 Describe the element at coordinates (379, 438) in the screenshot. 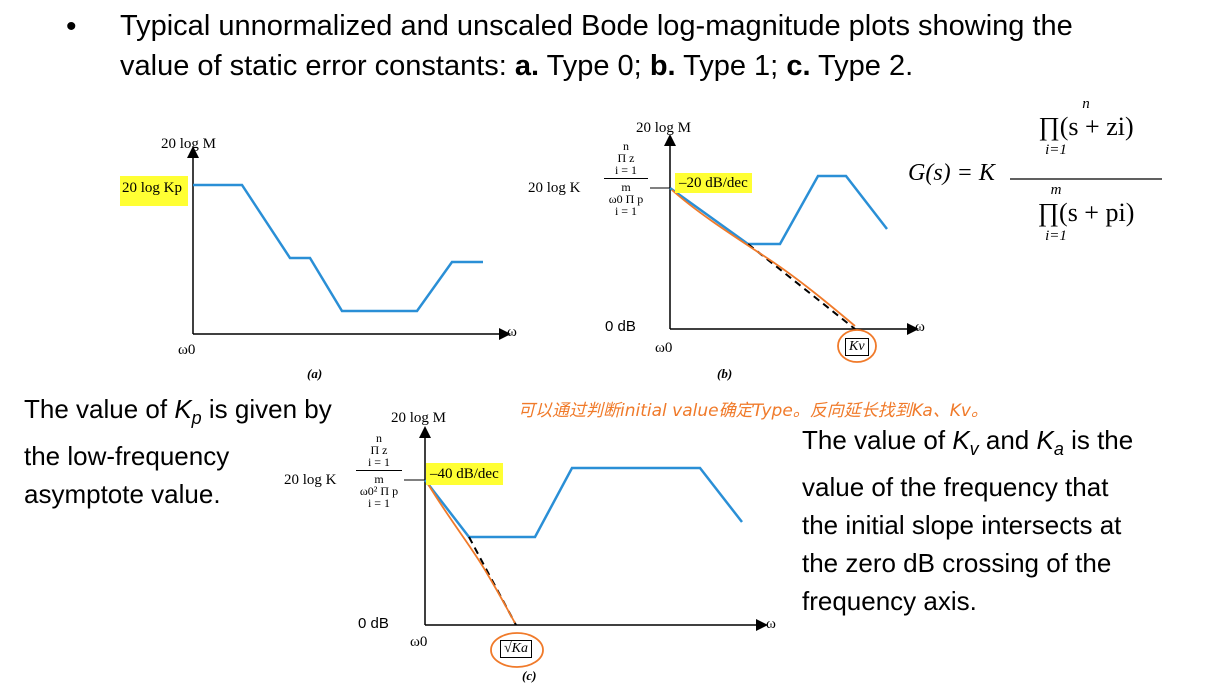

I see `plot-c-num-top: n` at that location.